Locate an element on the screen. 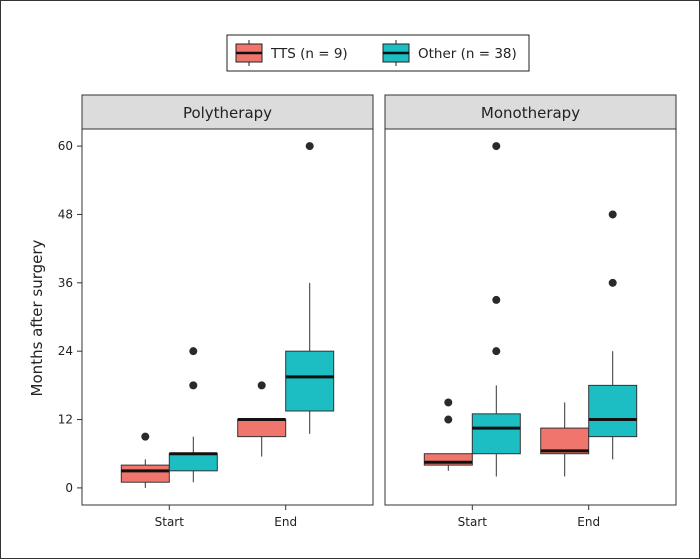  legend-box is located at coordinates (378, 53).